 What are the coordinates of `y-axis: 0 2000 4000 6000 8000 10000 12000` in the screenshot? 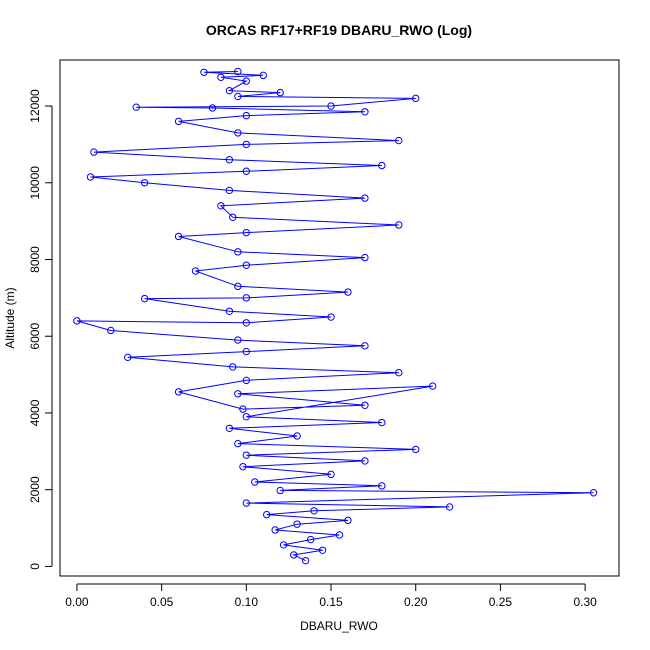 It's located at (40, 329).